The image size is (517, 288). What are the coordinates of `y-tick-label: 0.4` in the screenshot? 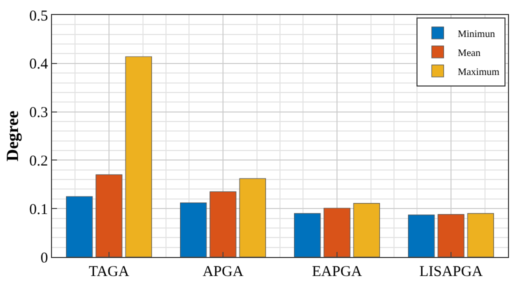 It's located at (38, 64).